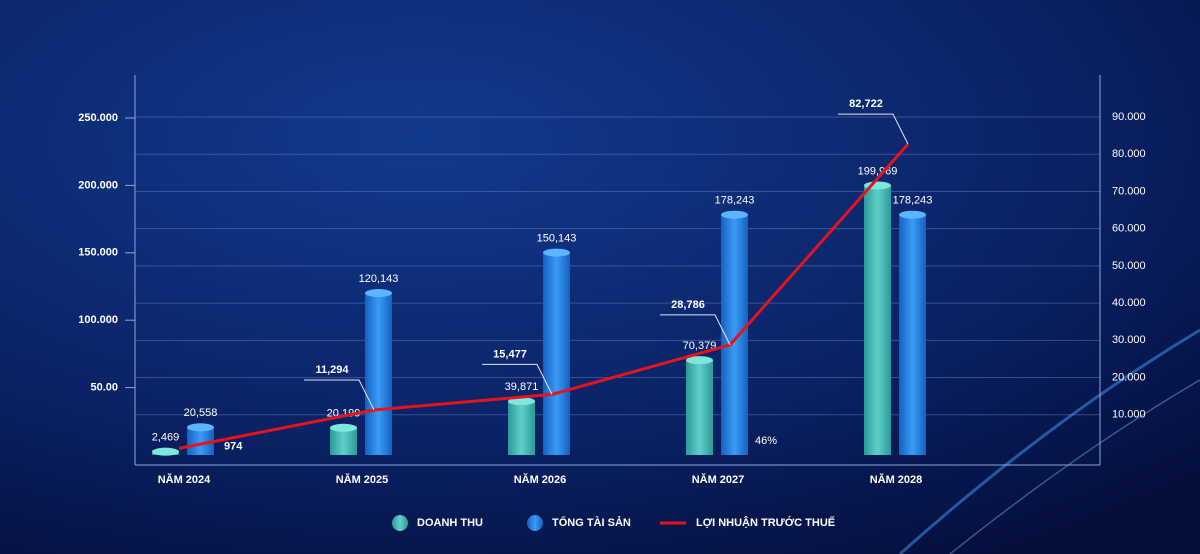  What do you see at coordinates (184, 479) in the screenshot?
I see `x-tick-label: NĂM 2024` at bounding box center [184, 479].